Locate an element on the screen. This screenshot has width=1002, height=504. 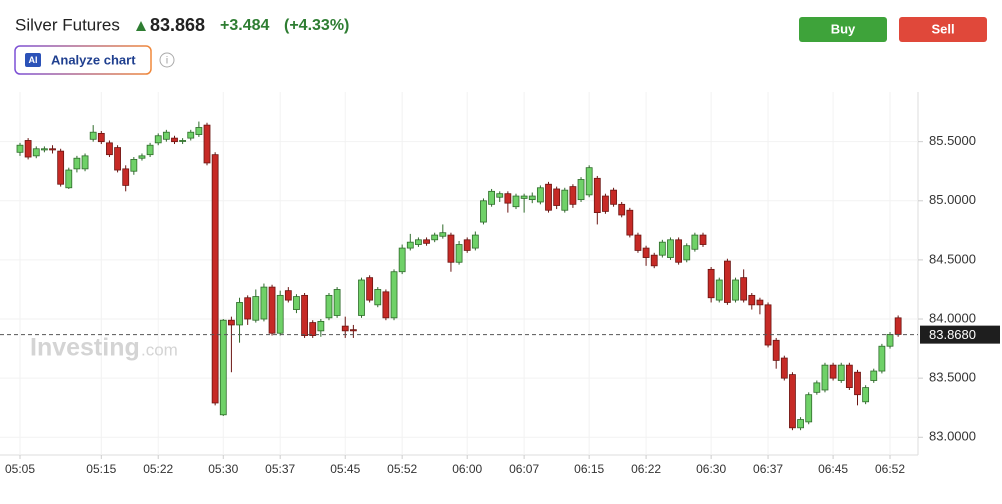
sell-button is located at coordinates (943, 29).